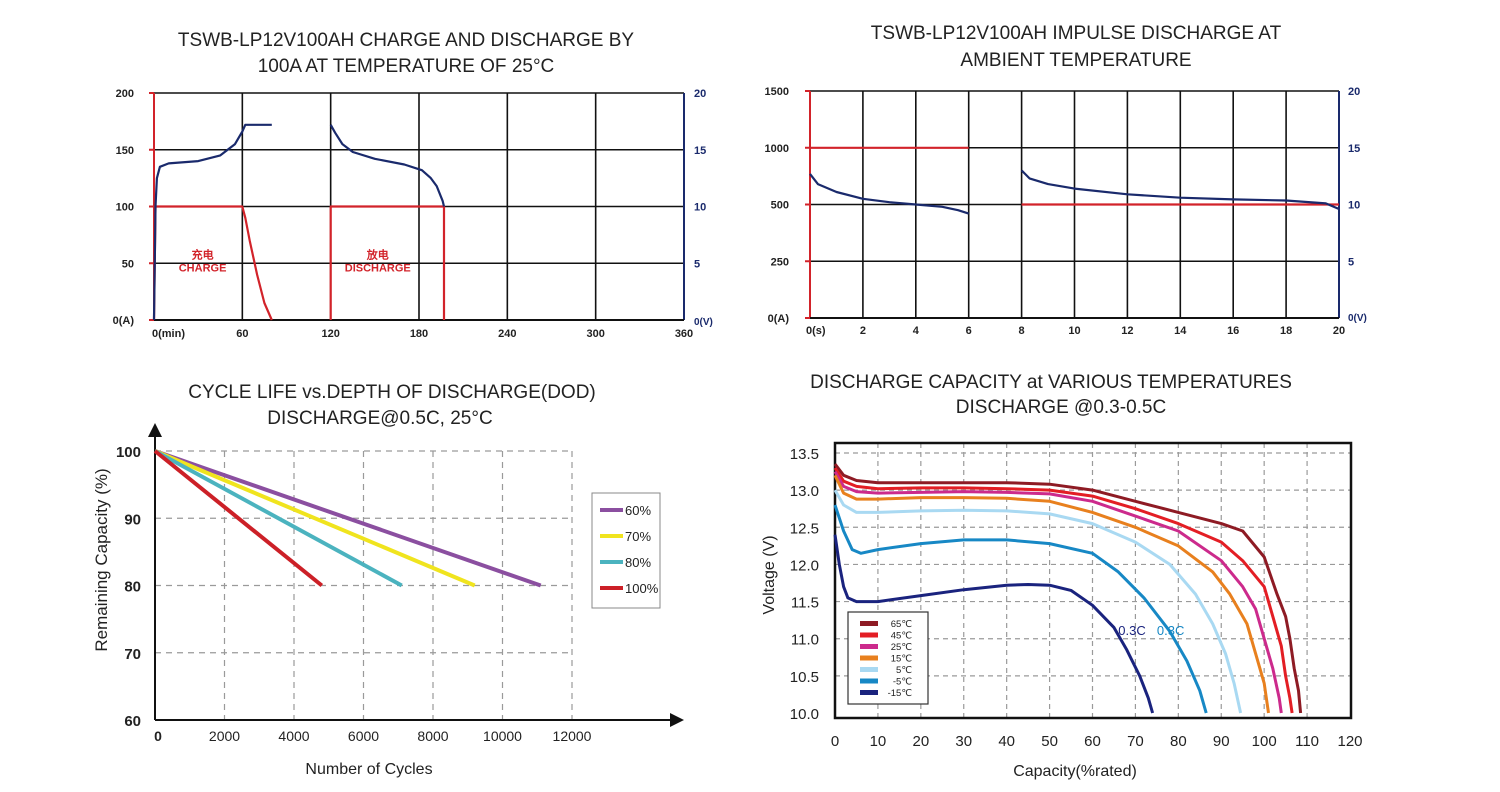 The width and height of the screenshot is (1500, 792). What do you see at coordinates (224, 736) in the screenshot?
I see `x-tick-label: 2000` at bounding box center [224, 736].